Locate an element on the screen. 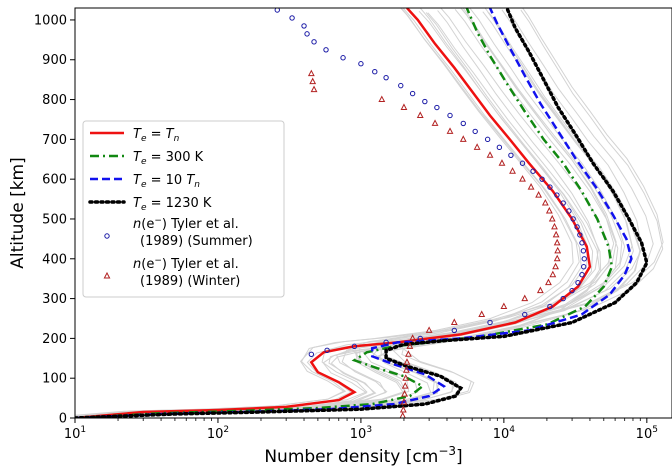 Image resolution: width=672 pixels, height=470 pixels. y-tick-label: 800 is located at coordinates (54, 100).